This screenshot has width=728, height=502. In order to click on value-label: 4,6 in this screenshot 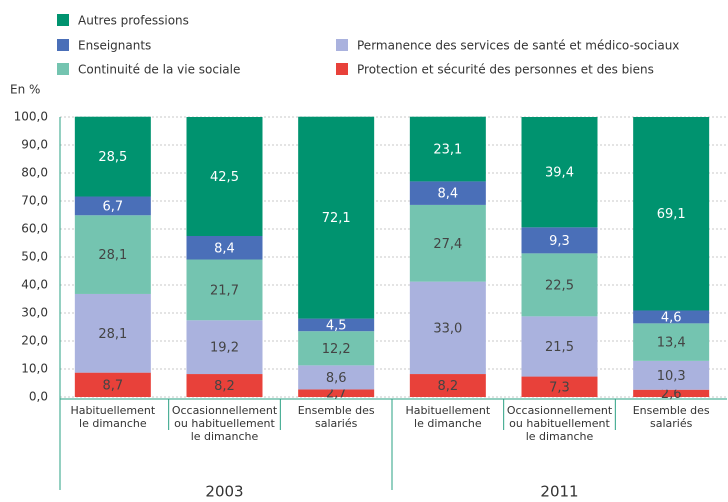, I will do `click(671, 317)`.